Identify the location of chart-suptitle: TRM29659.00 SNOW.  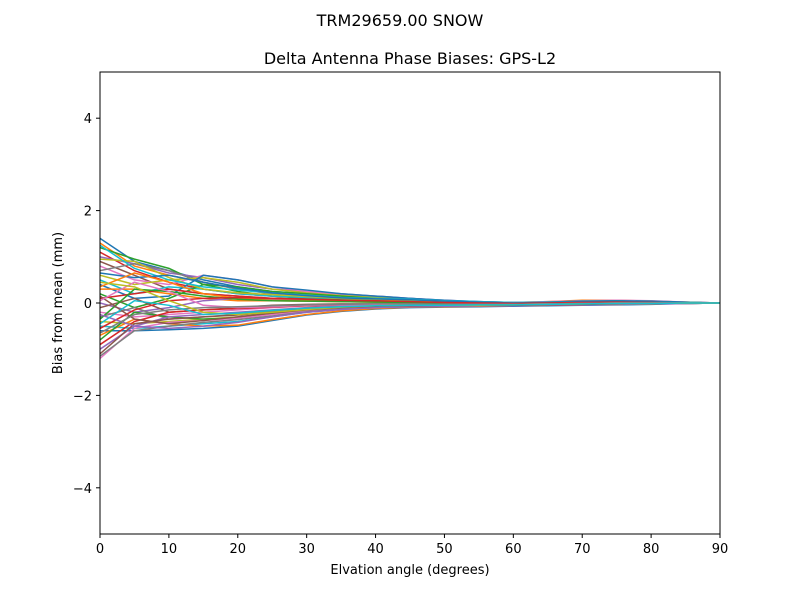
(400, 20).